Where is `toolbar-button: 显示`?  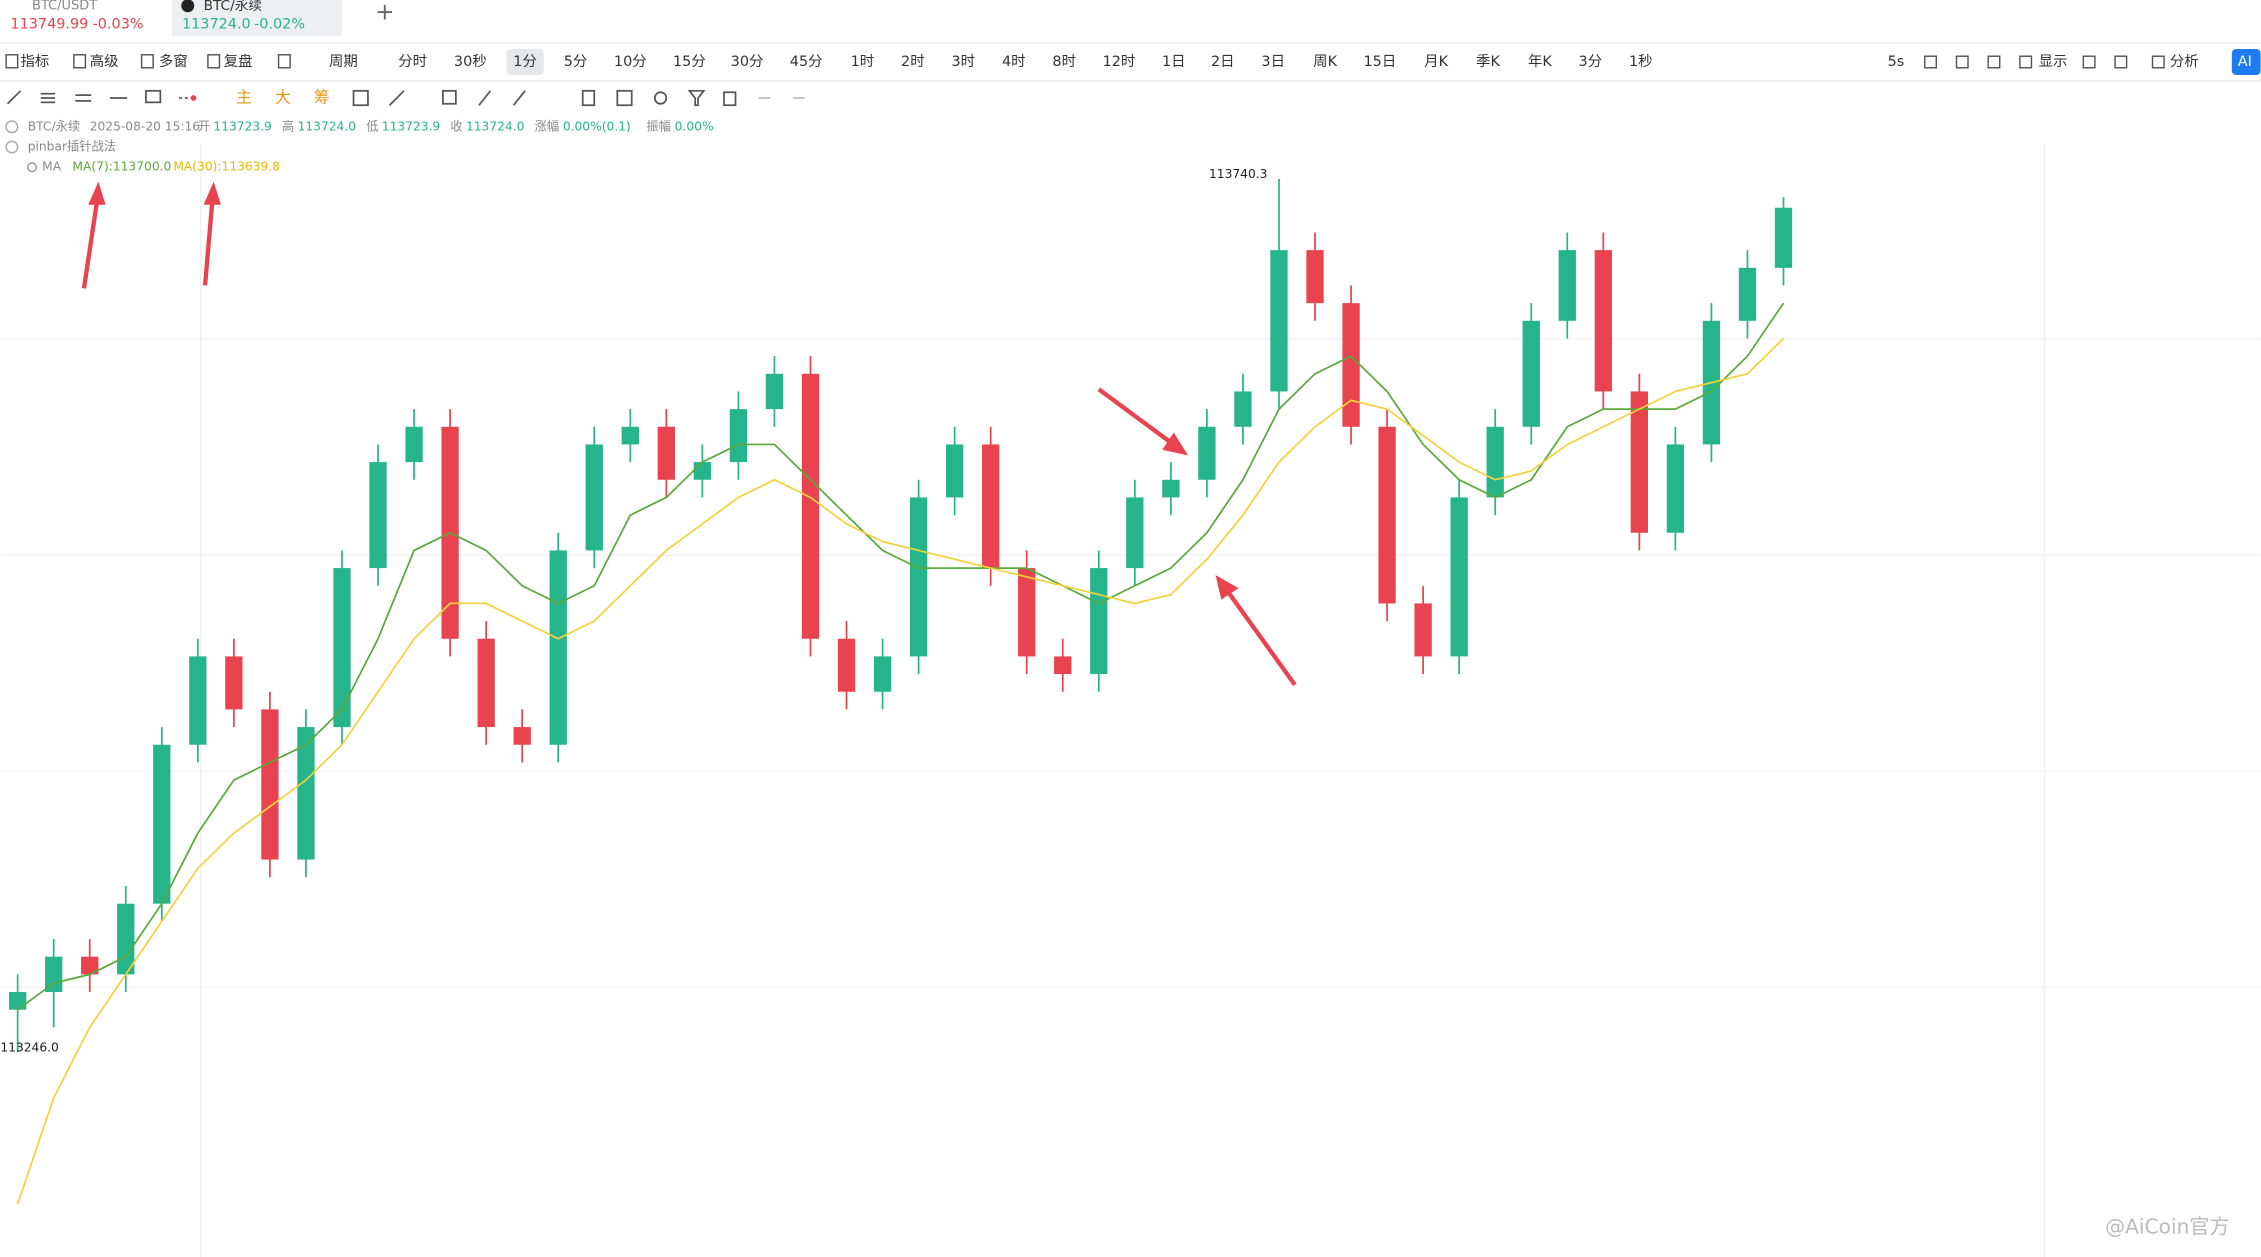 toolbar-button: 显示 is located at coordinates (2053, 62).